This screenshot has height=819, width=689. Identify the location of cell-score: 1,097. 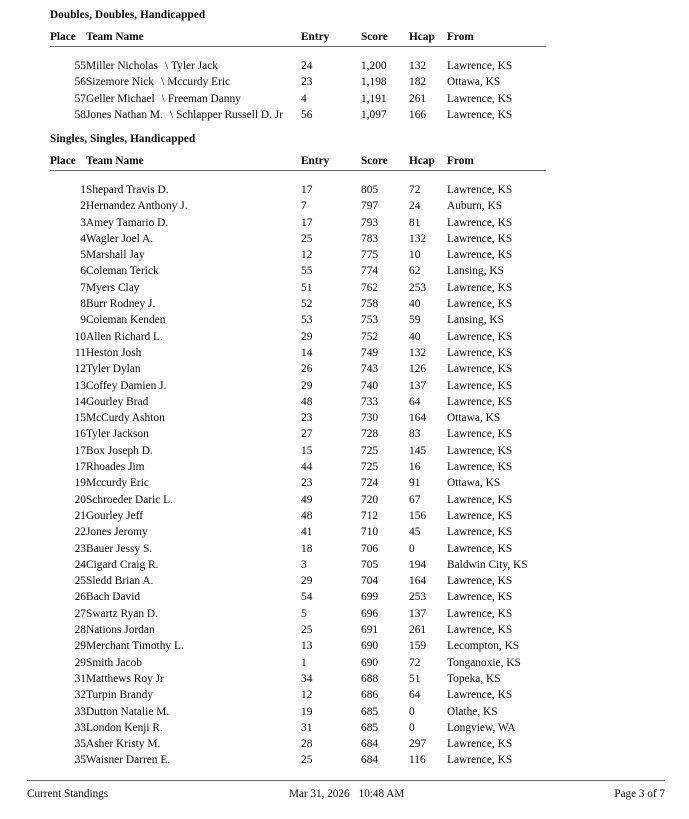
(374, 114).